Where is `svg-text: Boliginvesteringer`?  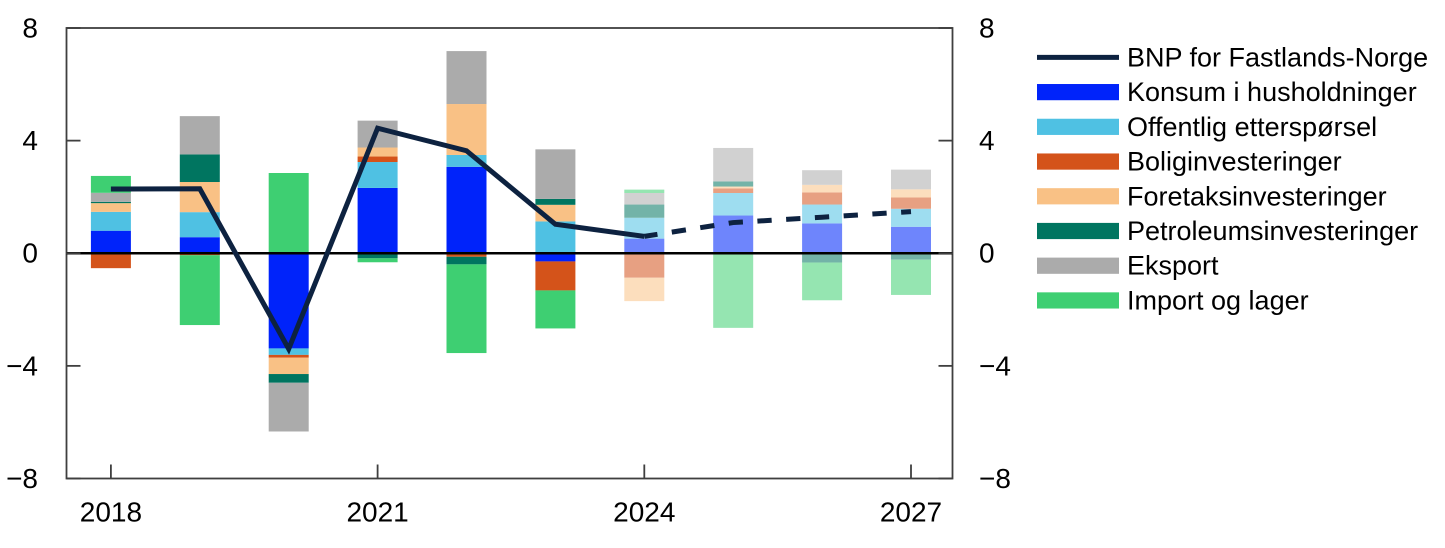 svg-text: Boliginvesteringer is located at coordinates (1234, 162).